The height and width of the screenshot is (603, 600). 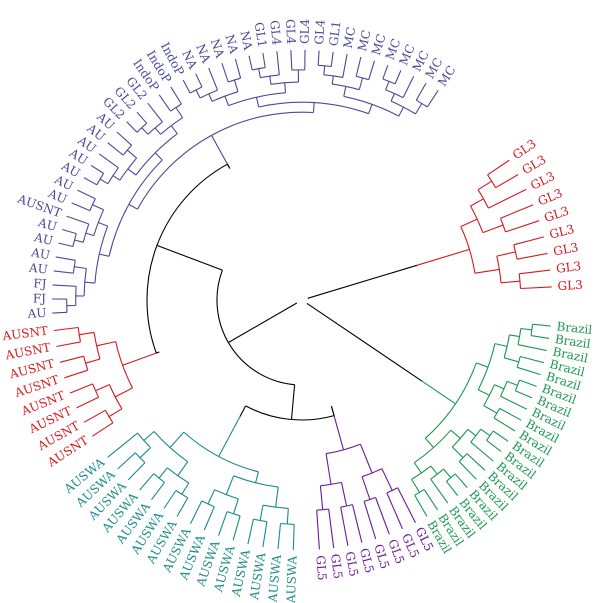 What do you see at coordinates (25, 334) in the screenshot?
I see `leaf-label: AUSNT` at bounding box center [25, 334].